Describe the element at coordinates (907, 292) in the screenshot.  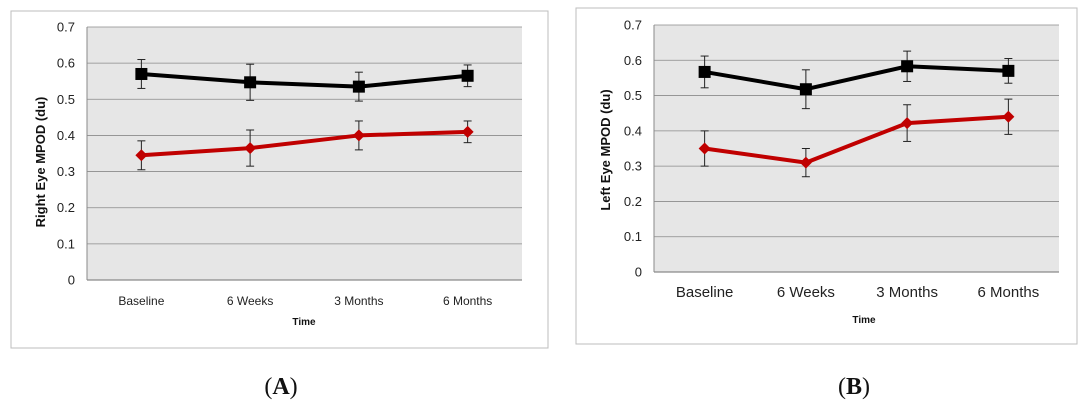
I see `chart-b-x-tick-label: 3 Months` at that location.